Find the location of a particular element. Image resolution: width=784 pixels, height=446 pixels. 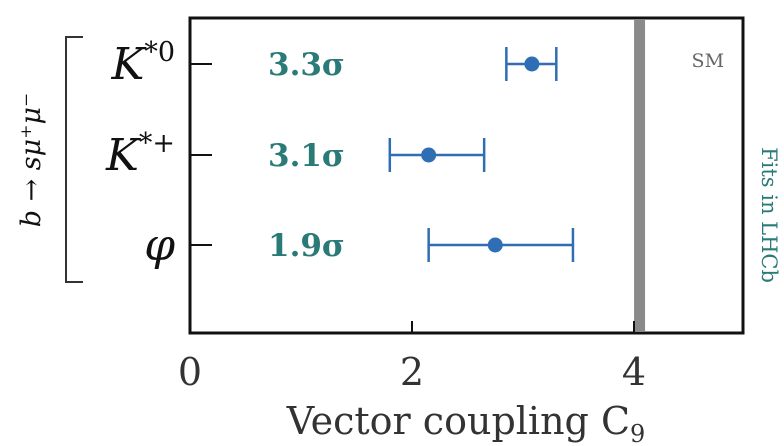

row-labels: K*0K*+φ is located at coordinates (140, 154).